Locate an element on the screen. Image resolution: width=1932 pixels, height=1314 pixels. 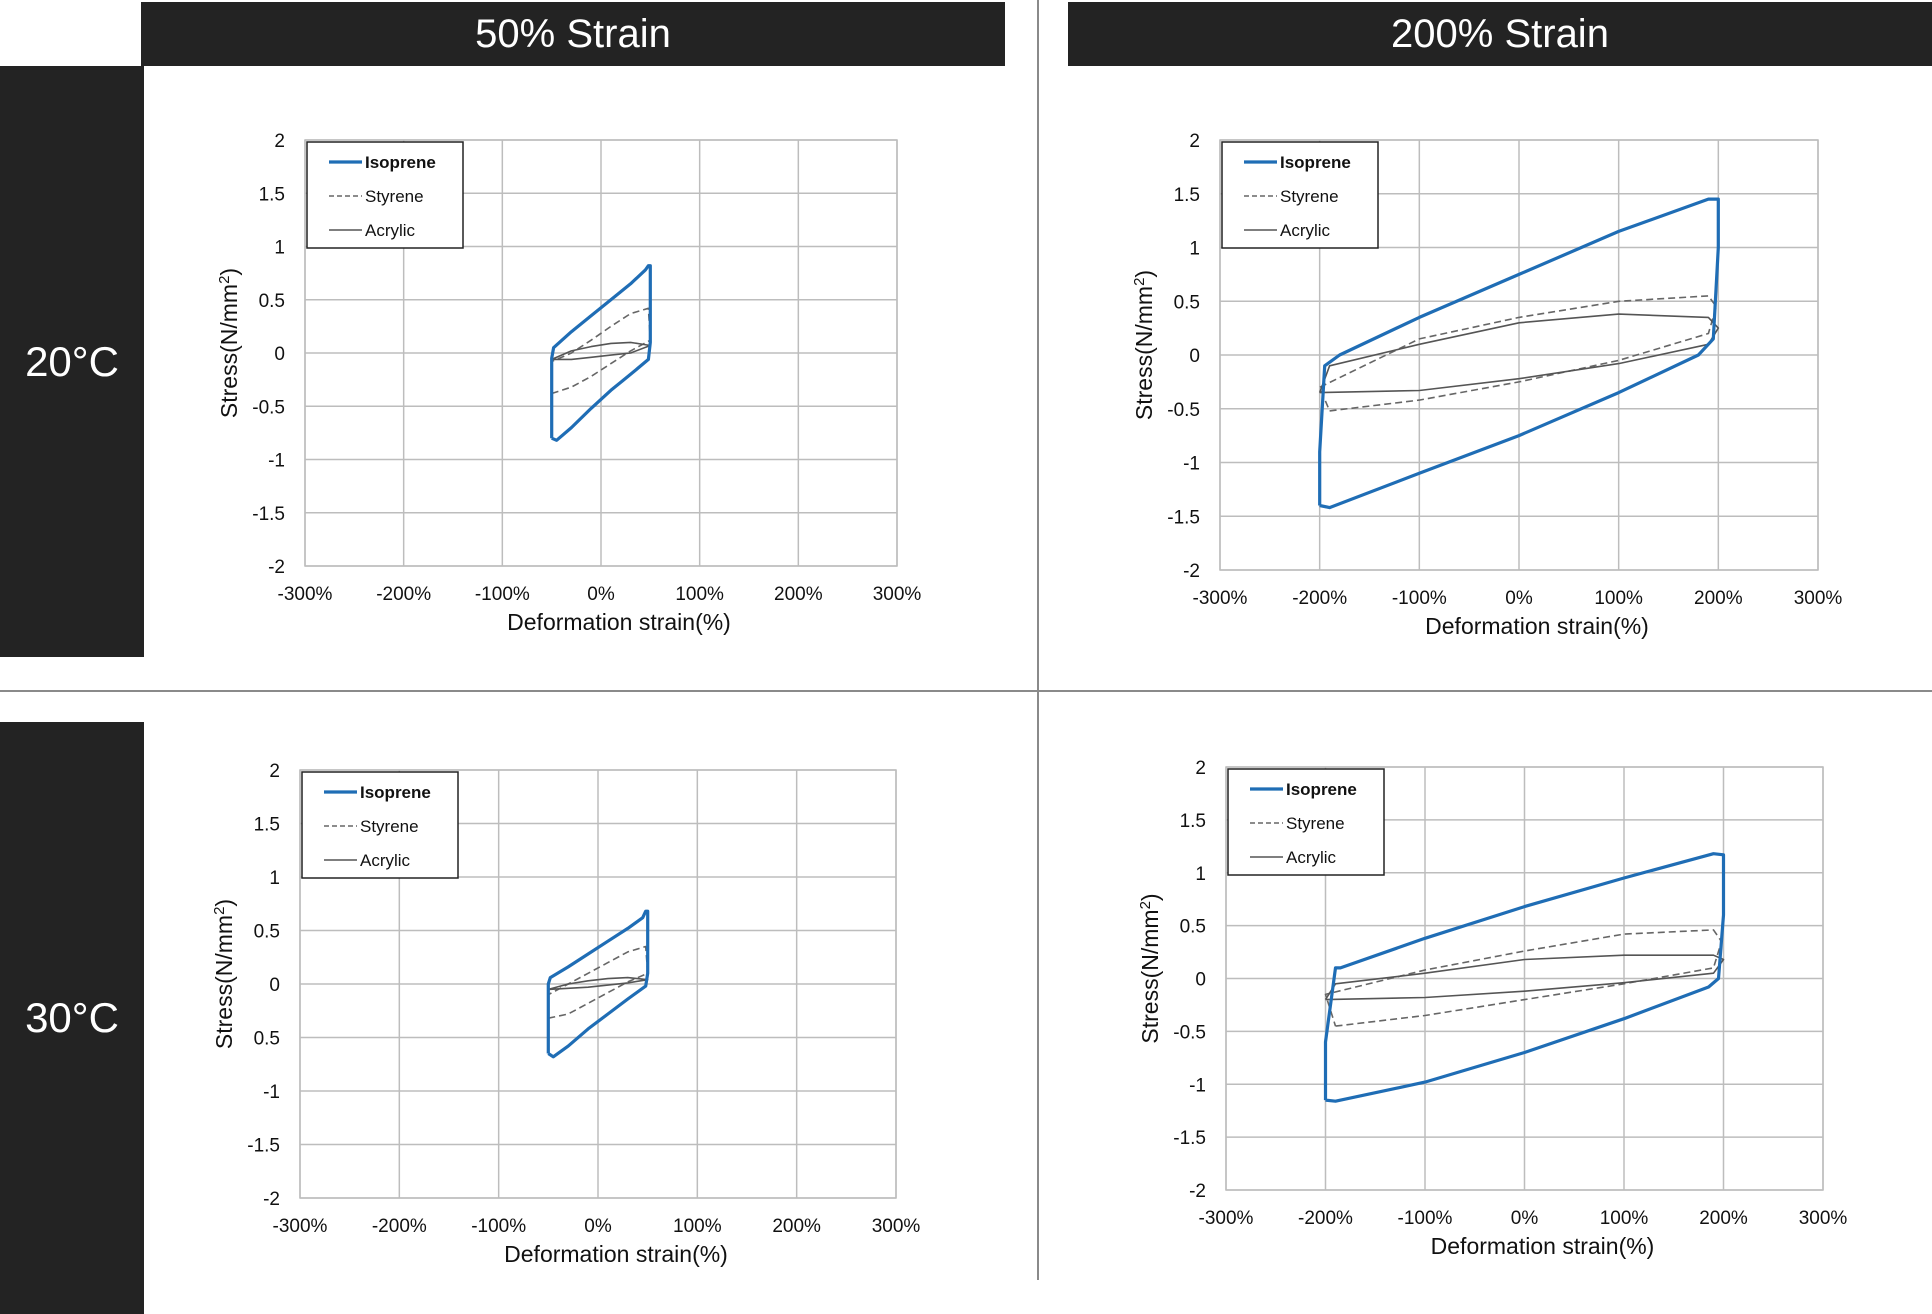
vertical-divider is located at coordinates (1038, 640).